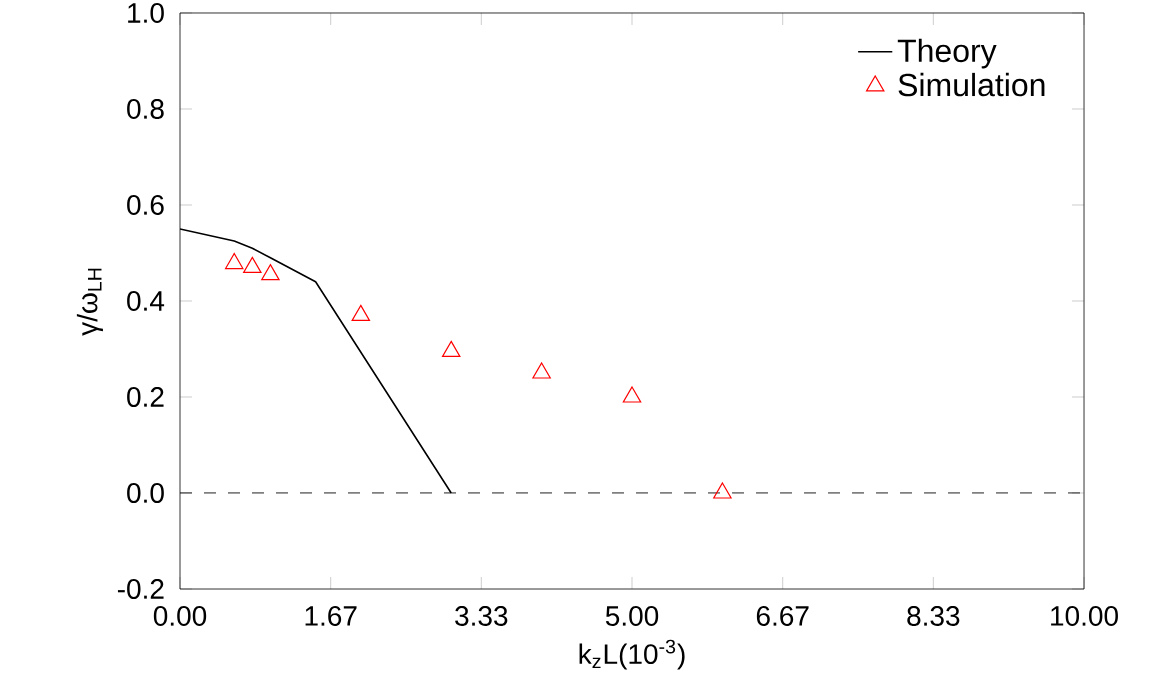 The height and width of the screenshot is (689, 1159). Describe the element at coordinates (145, 493) in the screenshot. I see `y-tick-label: 0.0` at that location.